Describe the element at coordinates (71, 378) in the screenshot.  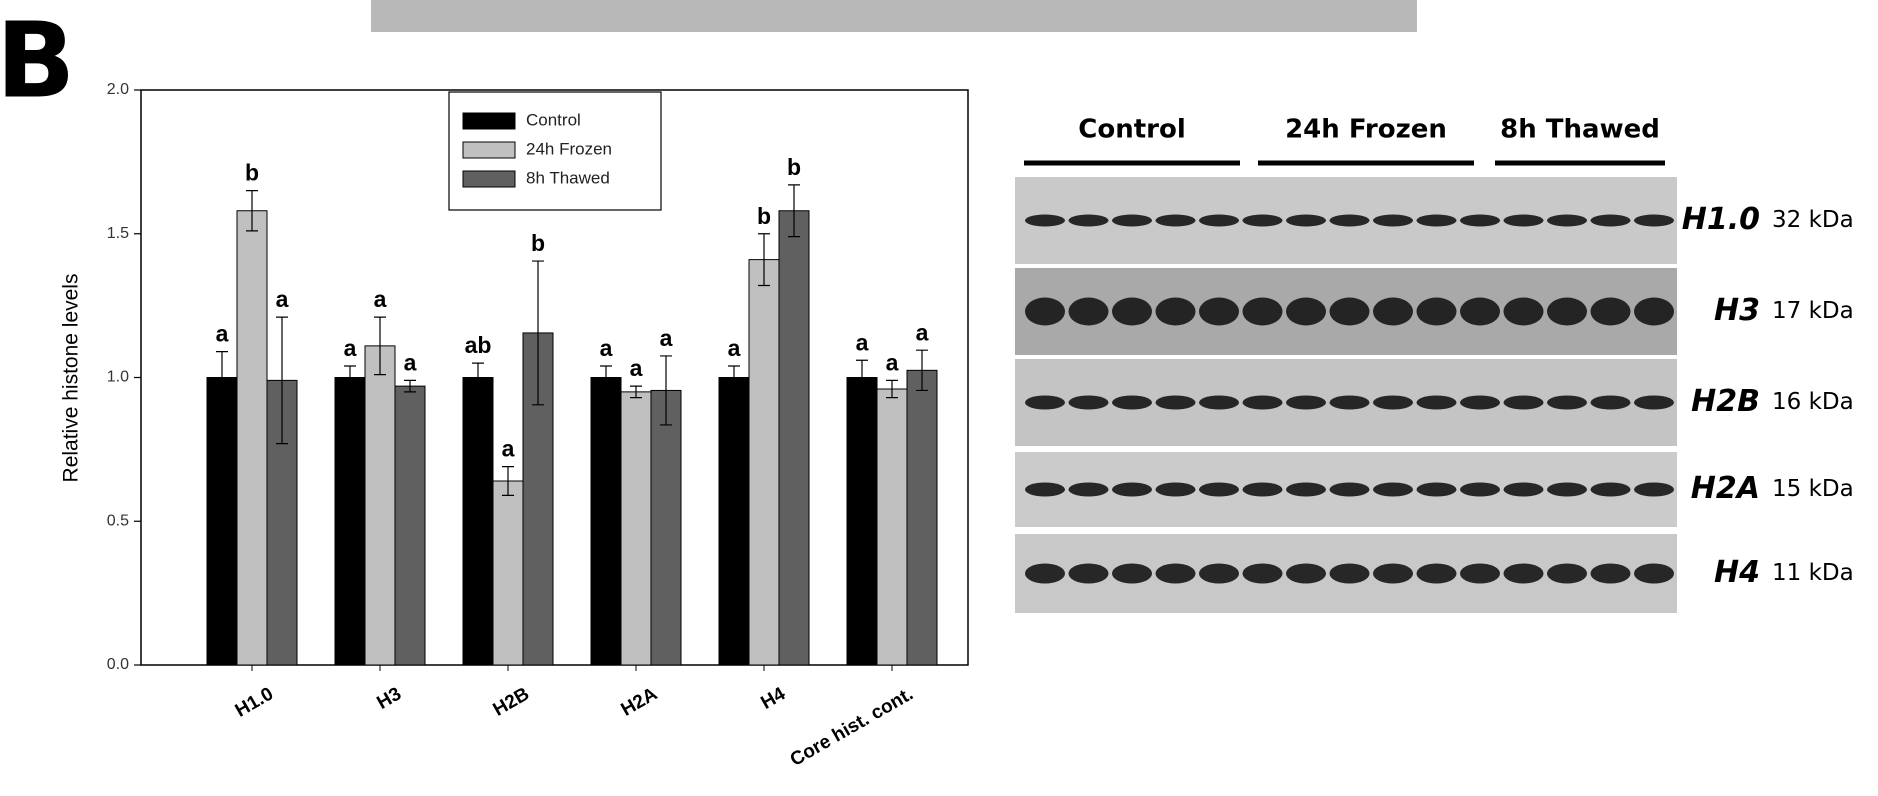
I see `y-axis-label: Relative histone levels` at that location.